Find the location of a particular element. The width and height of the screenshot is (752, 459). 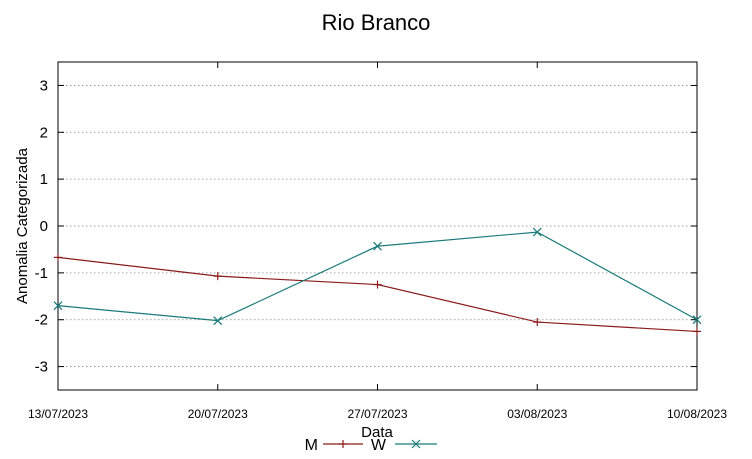

y-tick-label: 2 is located at coordinates (44, 132).